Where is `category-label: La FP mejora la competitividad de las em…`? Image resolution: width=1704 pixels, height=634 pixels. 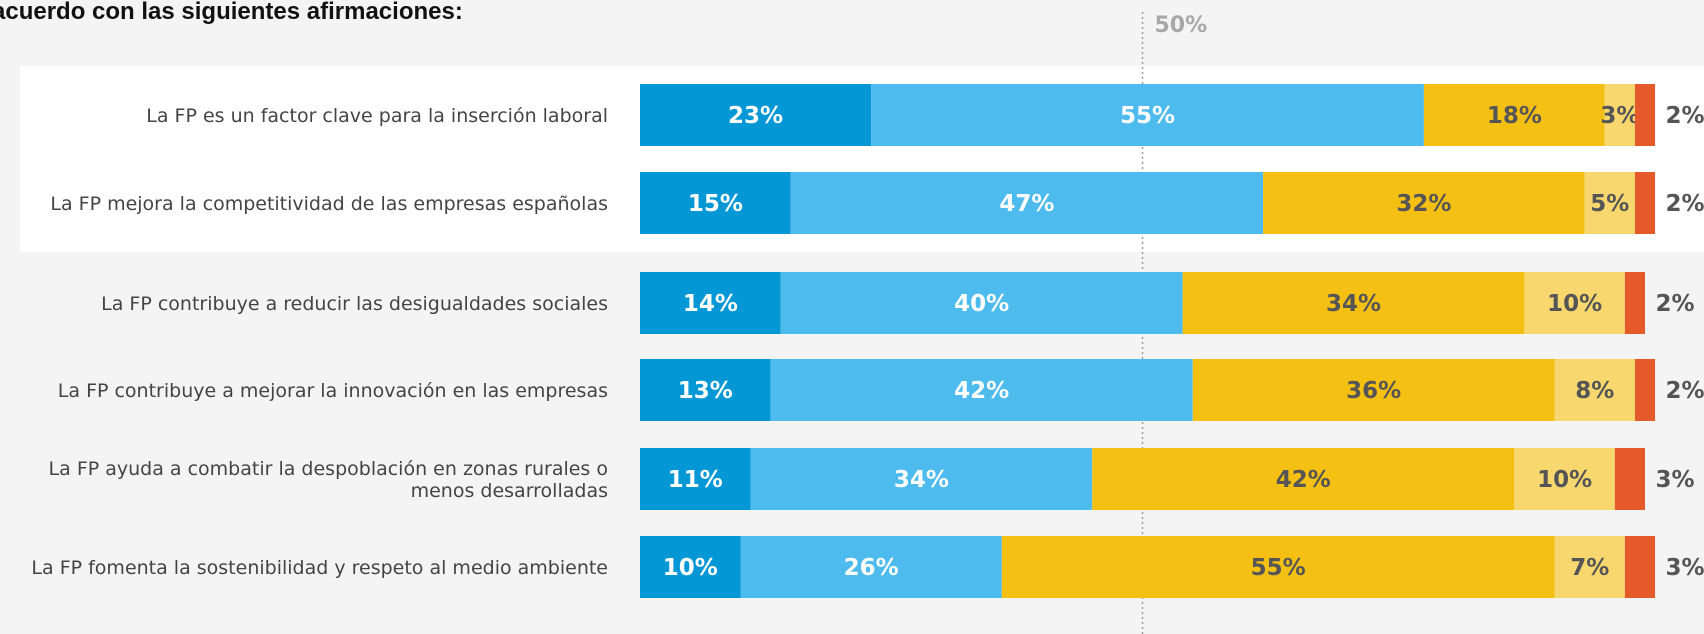 category-label: La FP mejora la competitividad de las em… is located at coordinates (329, 204).